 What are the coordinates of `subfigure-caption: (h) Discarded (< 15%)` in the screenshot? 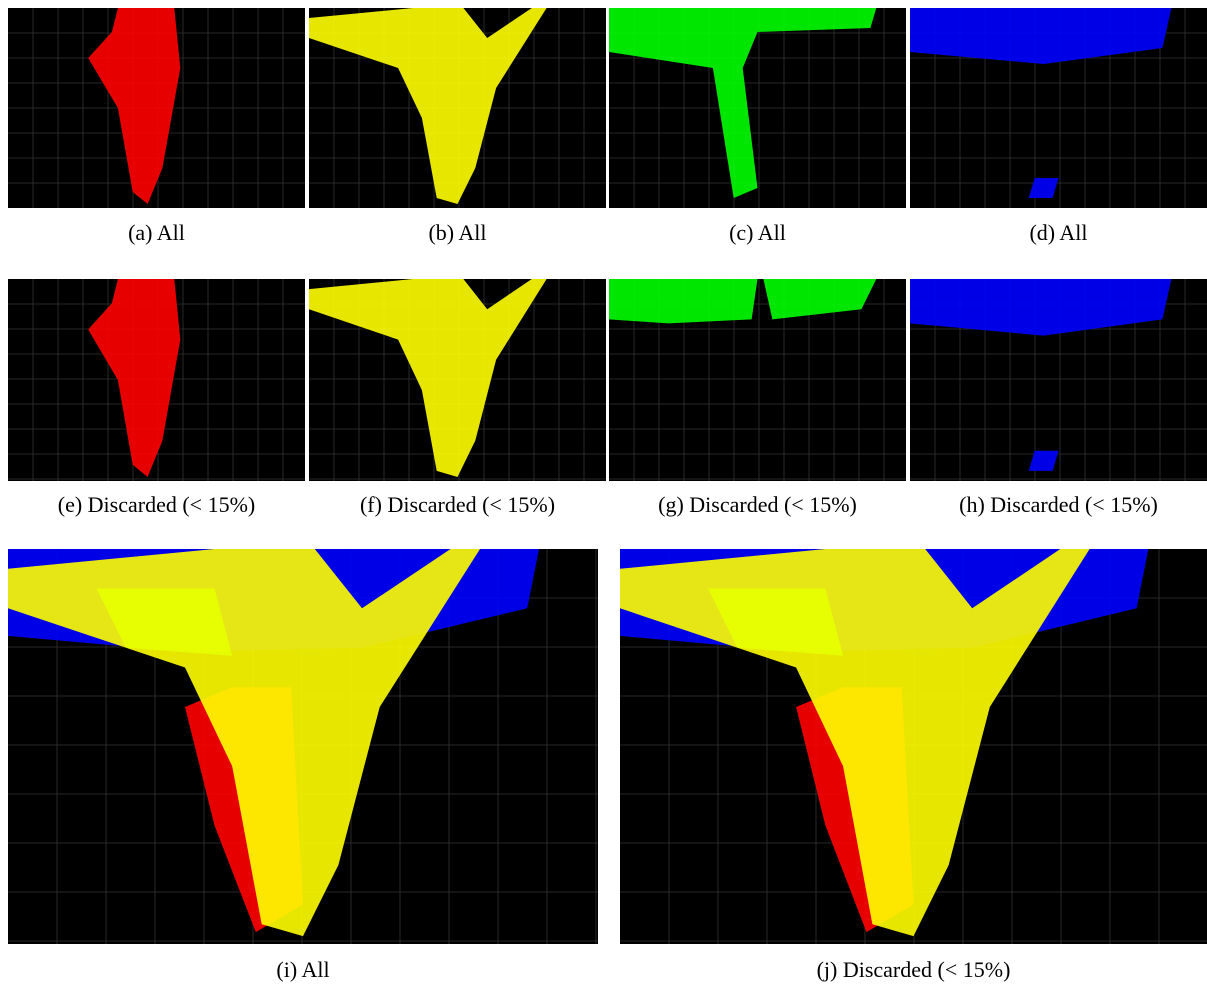 It's located at (1058, 504).